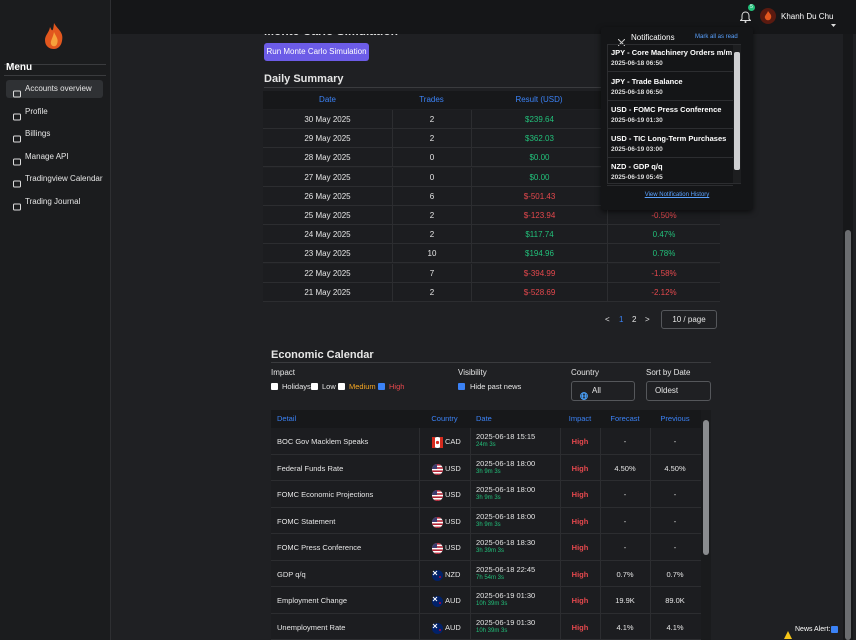 The width and height of the screenshot is (856, 640). Describe the element at coordinates (834, 629) in the screenshot. I see `news-alert-checkbox` at that location.